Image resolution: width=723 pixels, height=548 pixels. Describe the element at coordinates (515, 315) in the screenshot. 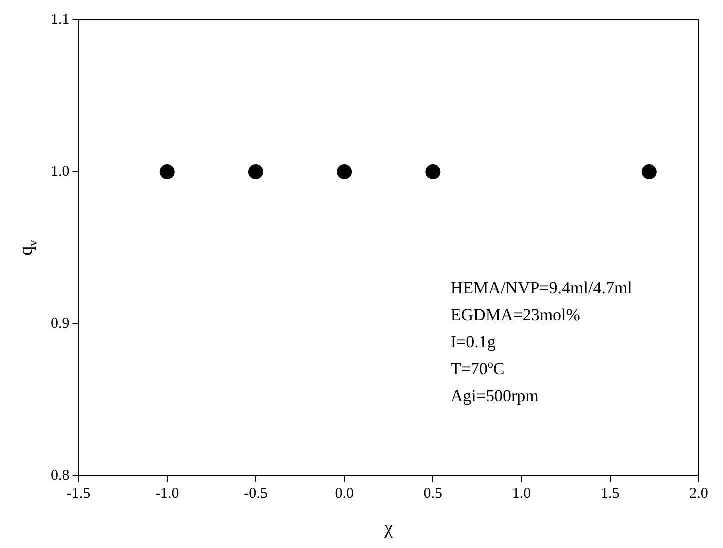

I see `annotation: EGDMA=23mol%` at that location.